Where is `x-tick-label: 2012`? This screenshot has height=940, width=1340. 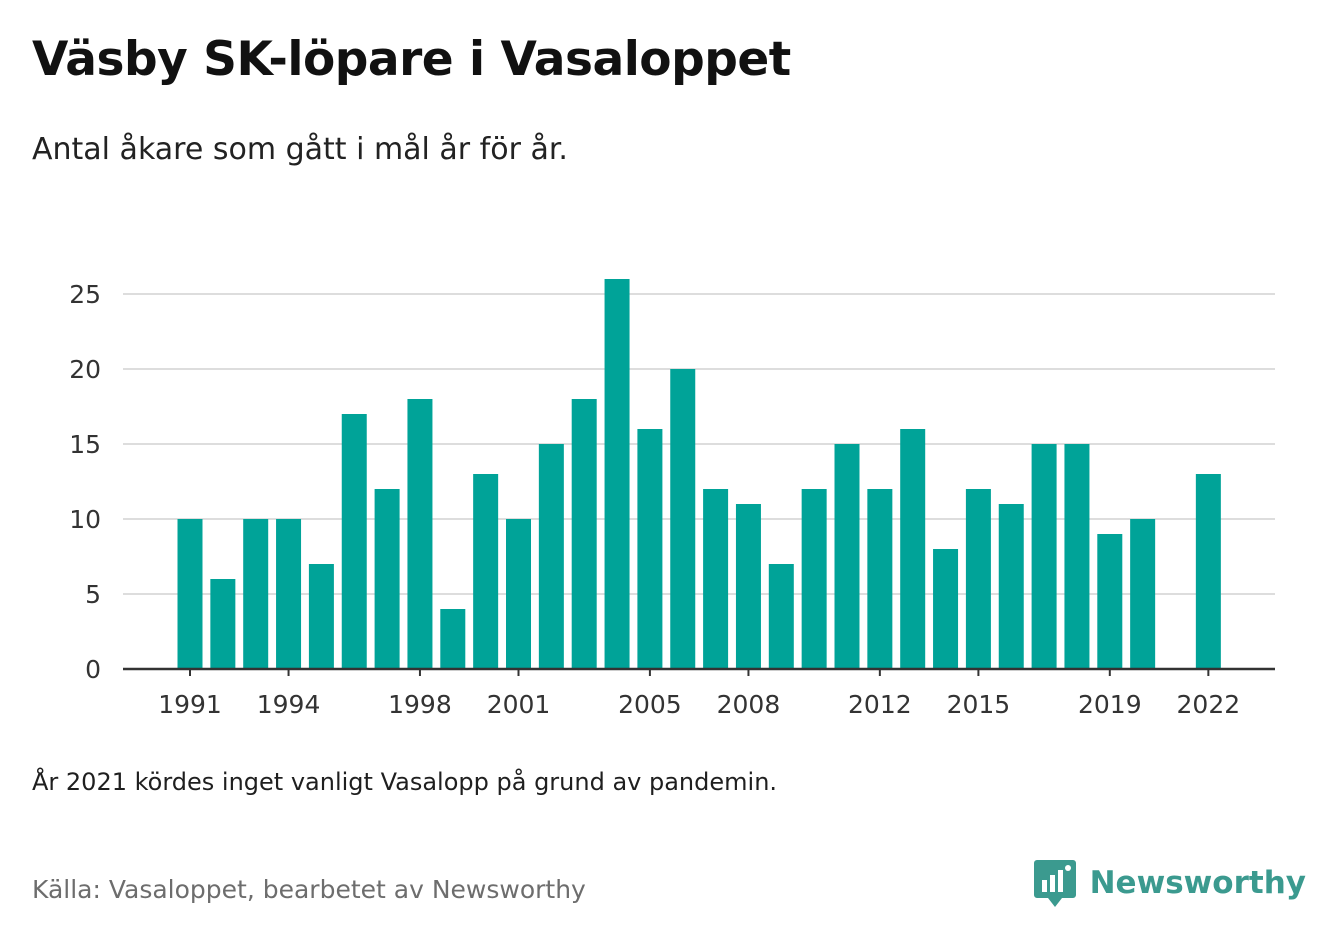
x-tick-label: 2012 is located at coordinates (880, 704).